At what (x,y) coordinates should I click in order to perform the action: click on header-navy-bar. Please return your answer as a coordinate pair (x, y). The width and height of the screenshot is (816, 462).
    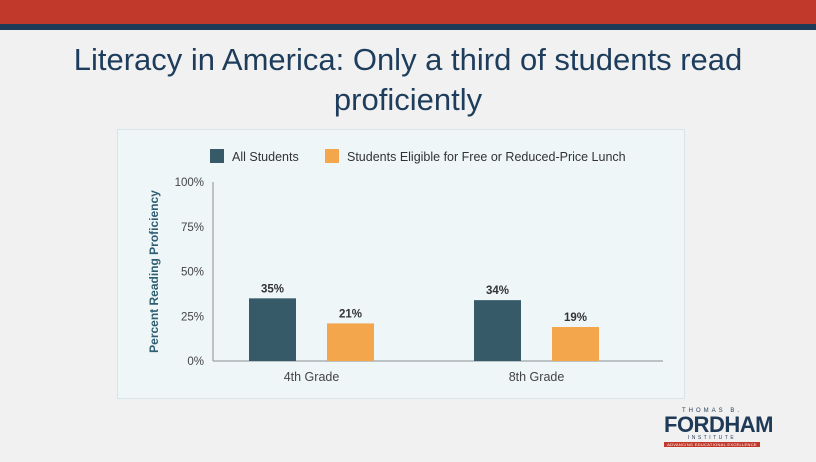
    Looking at the image, I should click on (408, 27).